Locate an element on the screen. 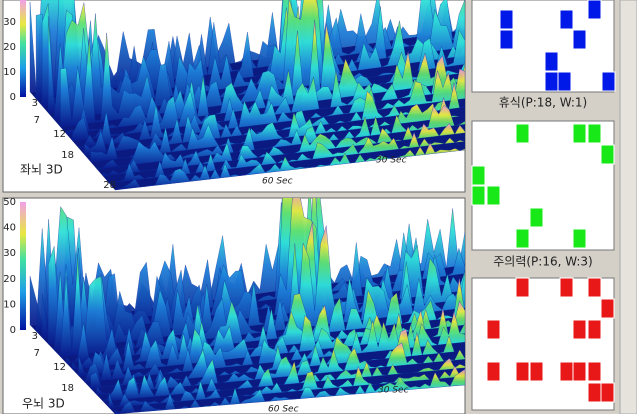  plot-title: 우뇌 3D is located at coordinates (43, 404).